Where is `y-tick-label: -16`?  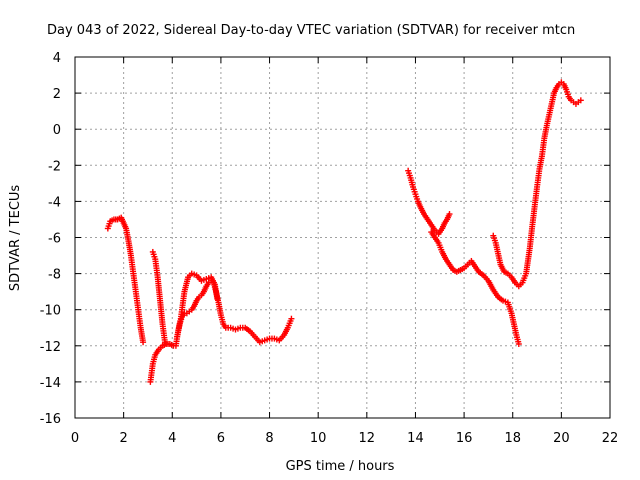 y-tick-label: -16 is located at coordinates (50, 419).